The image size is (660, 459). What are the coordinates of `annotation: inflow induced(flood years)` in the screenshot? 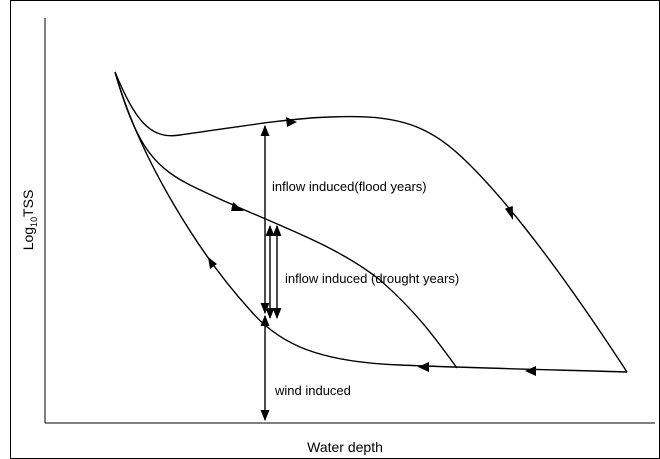 It's located at (349, 186).